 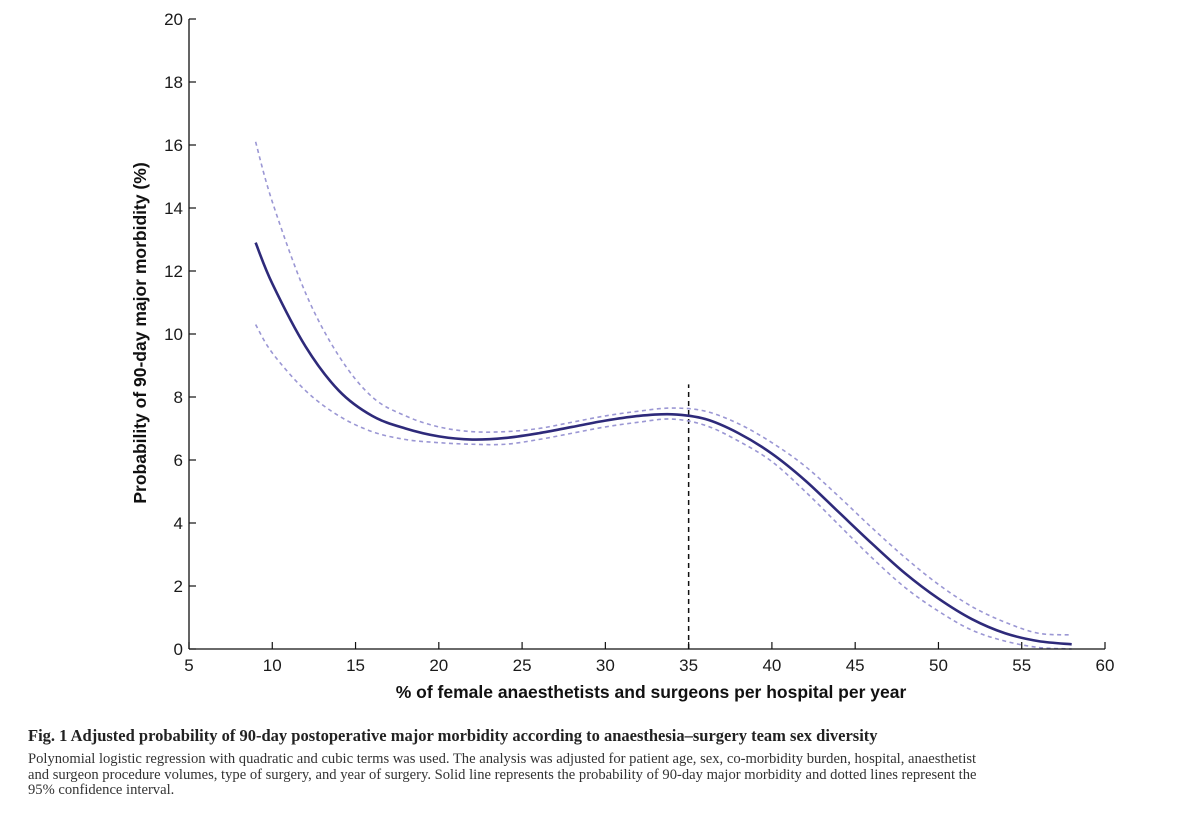 What do you see at coordinates (272, 665) in the screenshot?
I see `x-tick-label: 10` at bounding box center [272, 665].